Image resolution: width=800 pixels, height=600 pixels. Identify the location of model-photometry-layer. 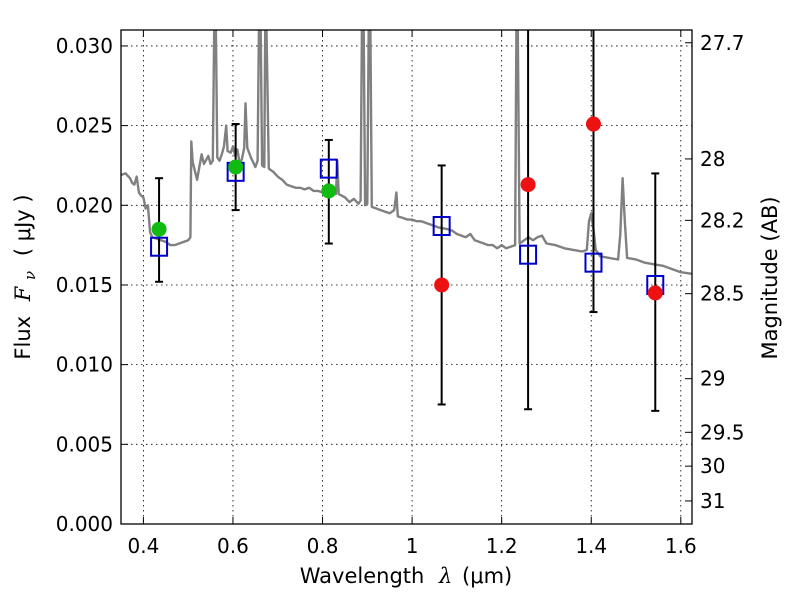
(407, 226).